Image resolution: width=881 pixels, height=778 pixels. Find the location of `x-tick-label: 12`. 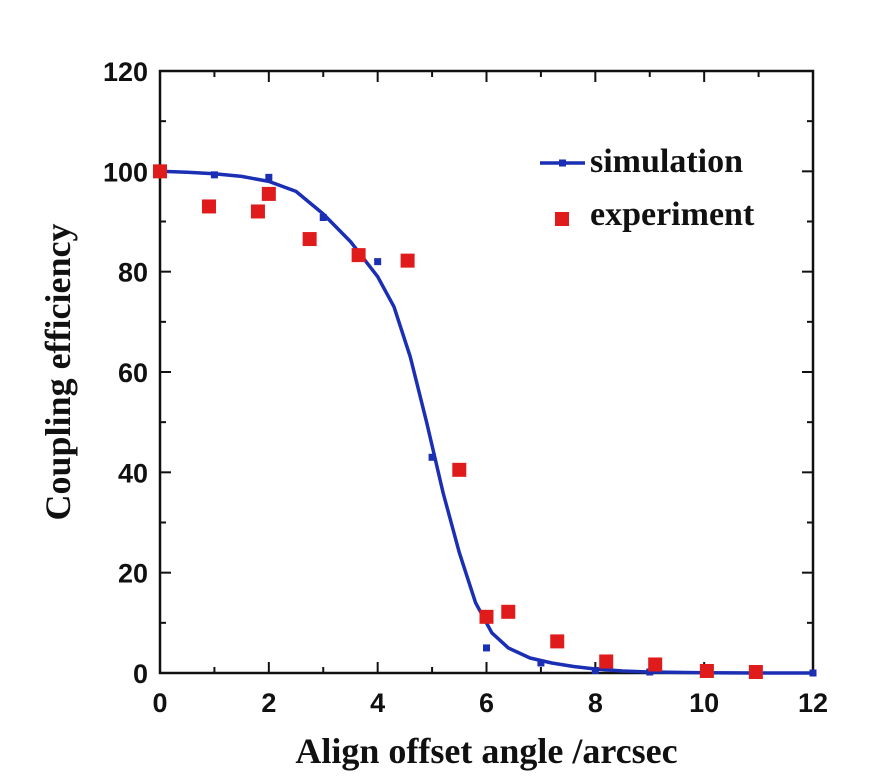

x-tick-label: 12 is located at coordinates (813, 703).